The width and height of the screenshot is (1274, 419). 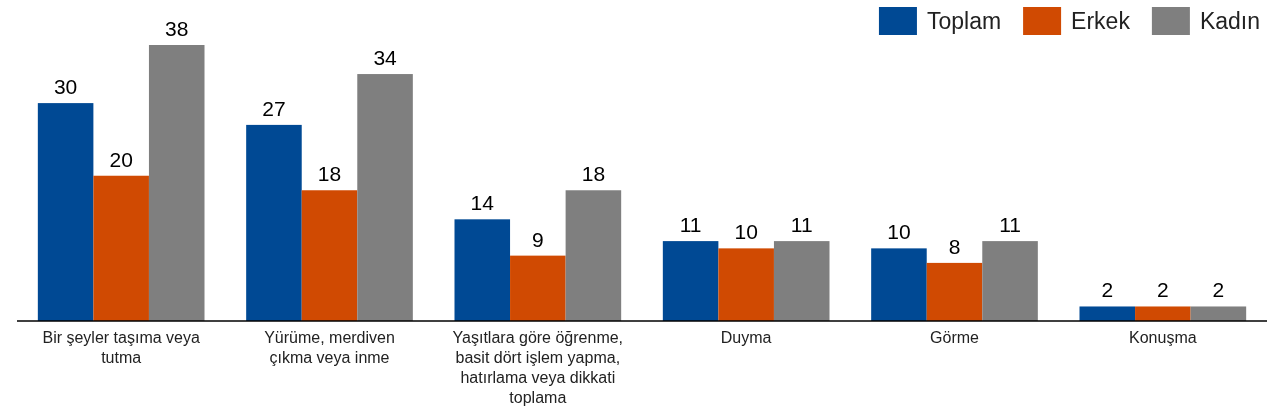 I want to click on data-label: 30, so click(x=65, y=87).